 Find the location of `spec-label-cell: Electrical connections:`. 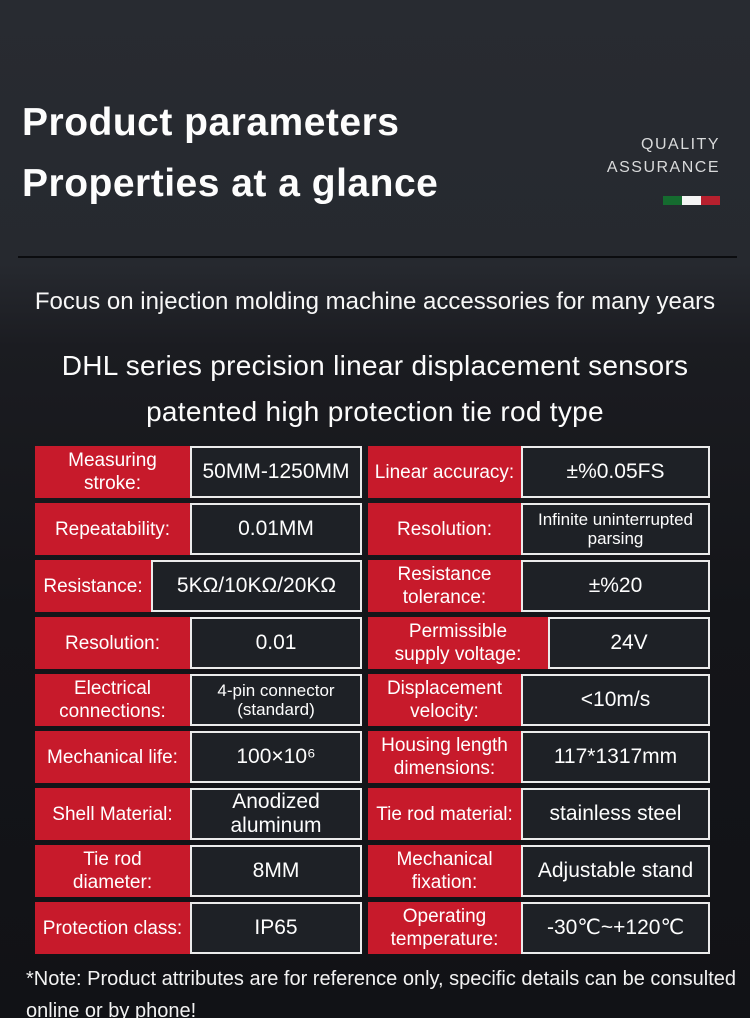

spec-label-cell: Electrical connections: is located at coordinates (112, 700).